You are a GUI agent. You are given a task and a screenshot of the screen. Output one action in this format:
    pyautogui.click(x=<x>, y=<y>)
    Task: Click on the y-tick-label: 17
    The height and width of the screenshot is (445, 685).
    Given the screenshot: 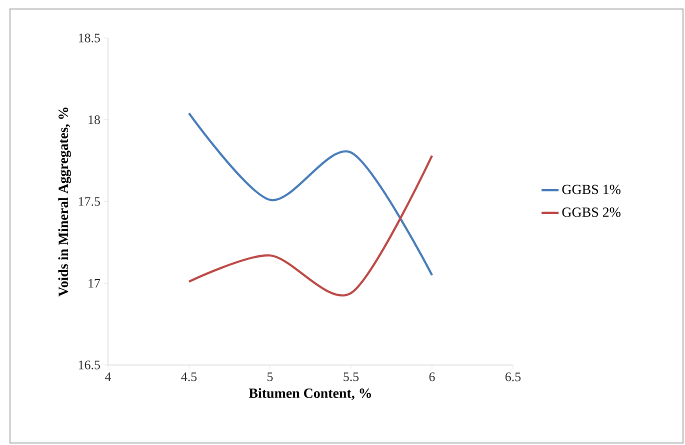 What is the action you would take?
    pyautogui.click(x=94, y=283)
    